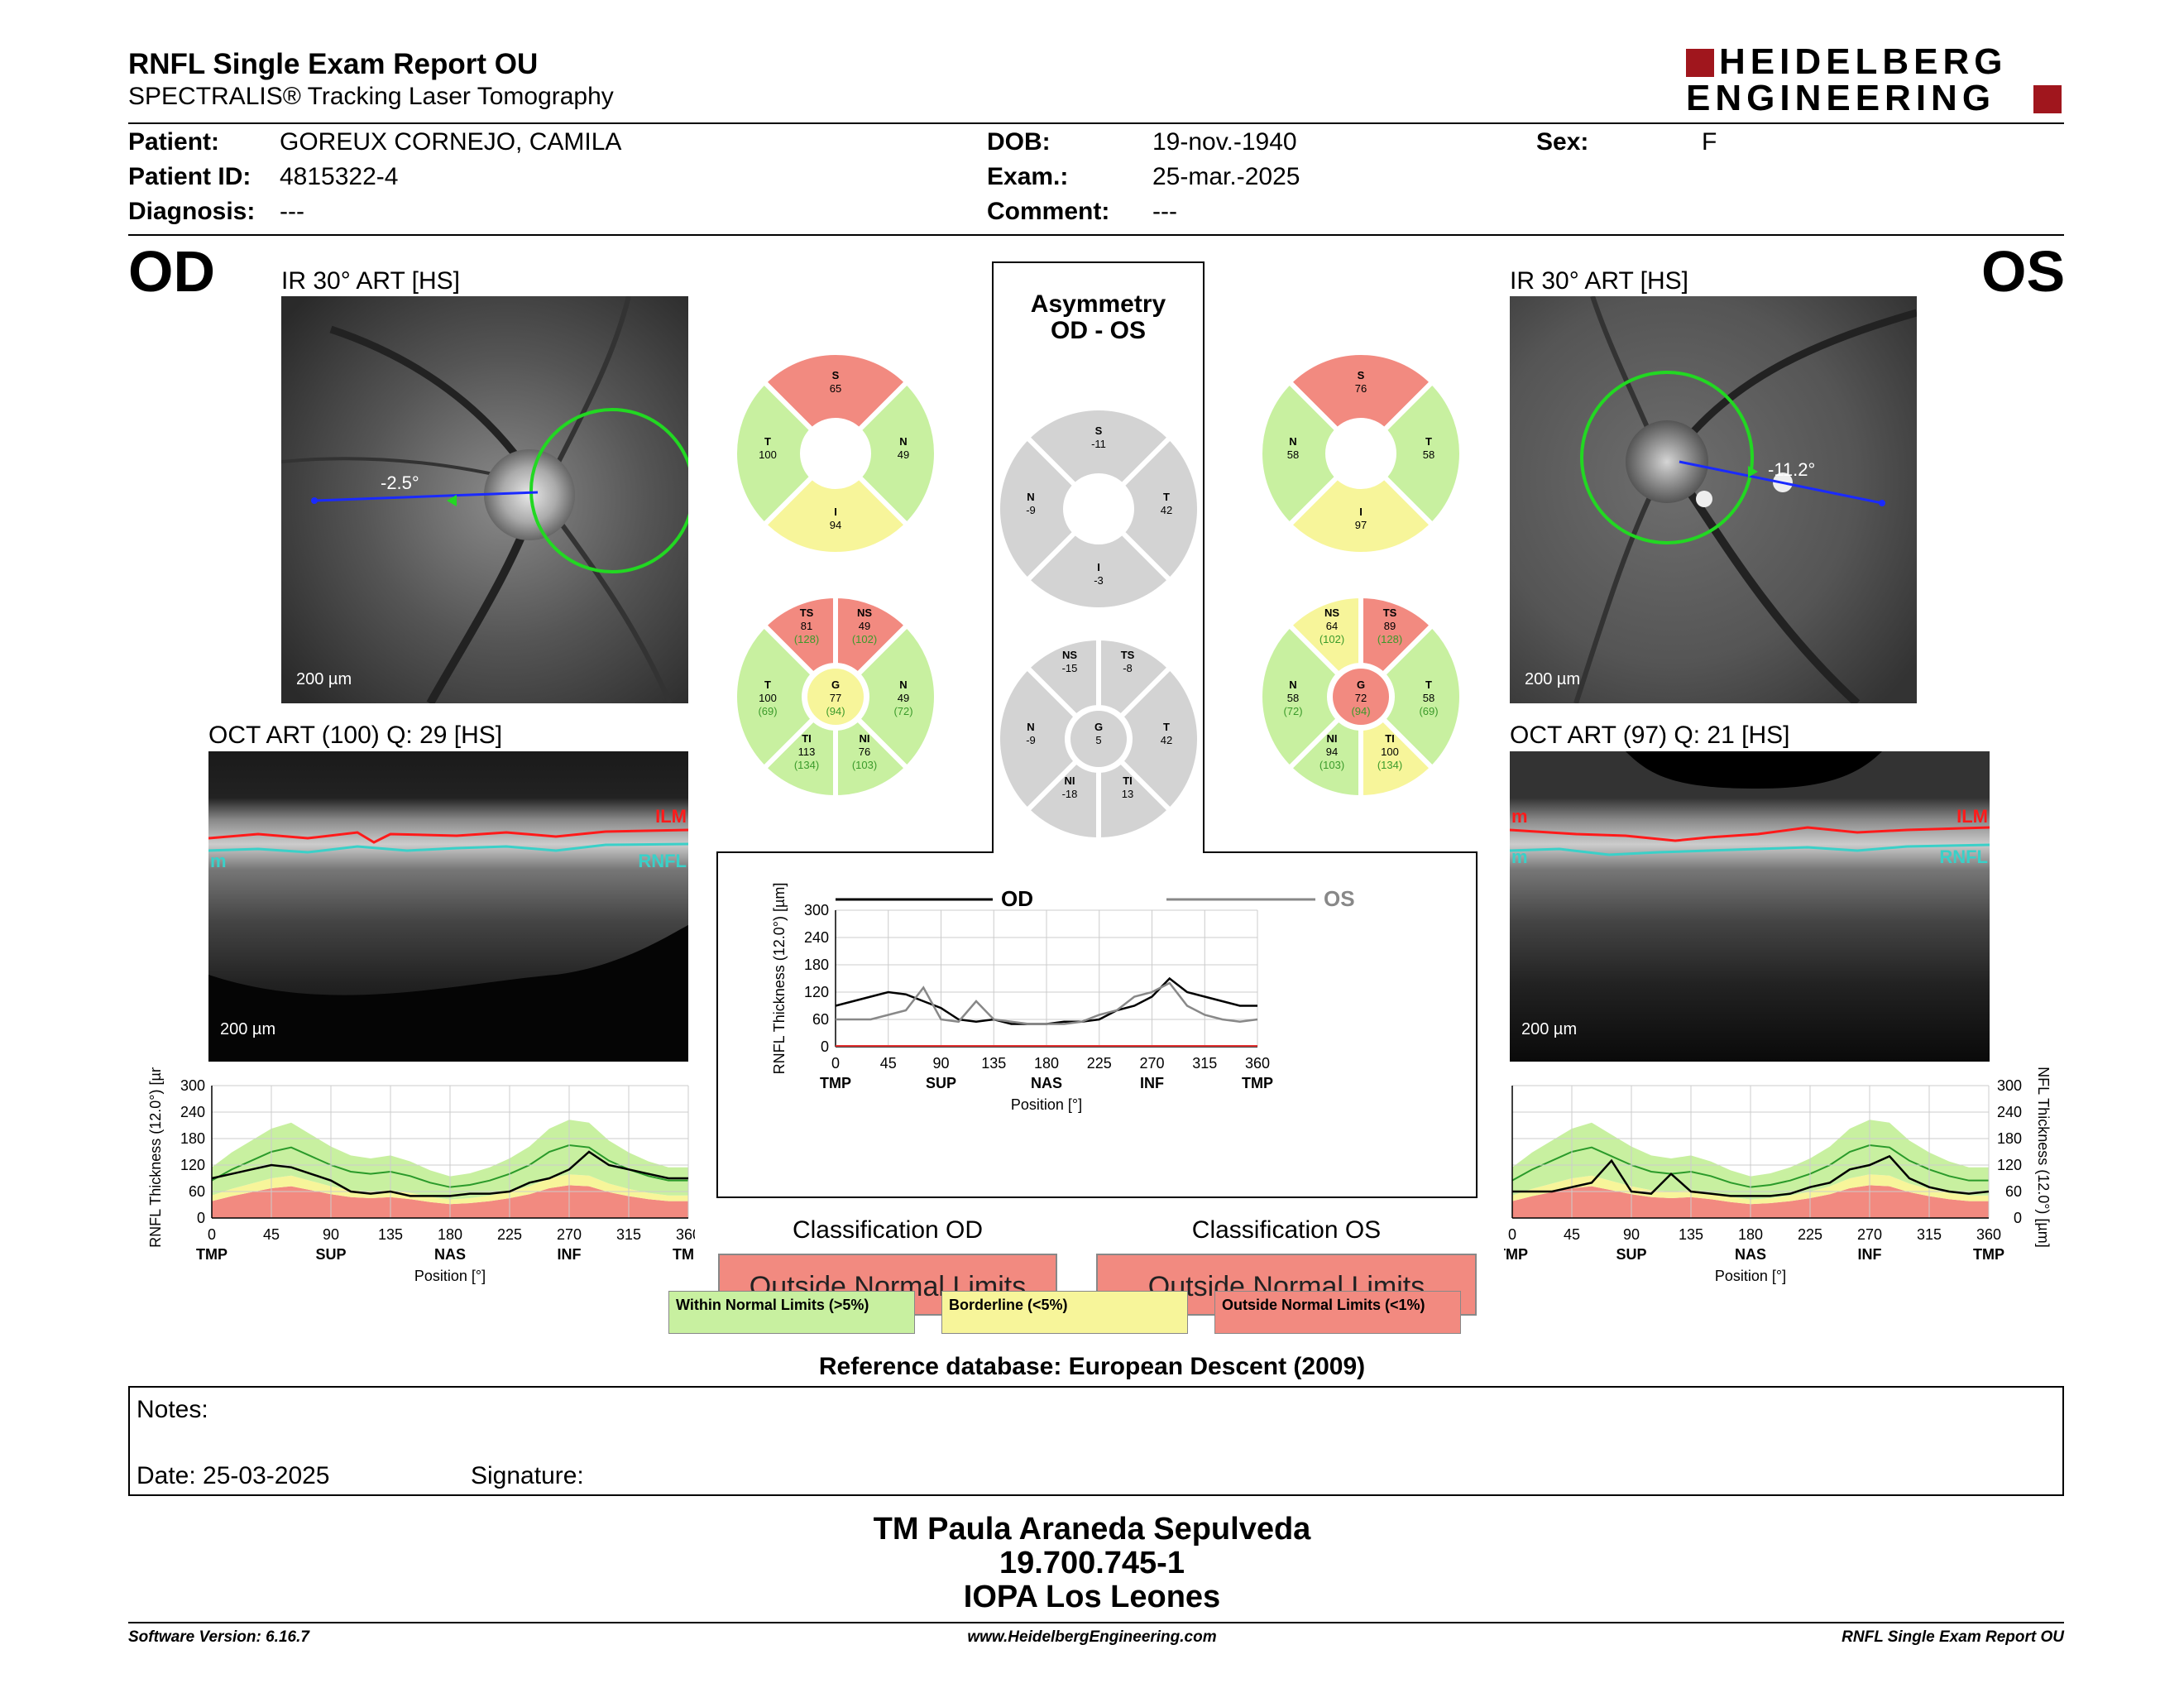 Image resolution: width=2184 pixels, height=1688 pixels. I want to click on heidelberg-logo: HEIDELBERG ENGINEERING, so click(1876, 82).